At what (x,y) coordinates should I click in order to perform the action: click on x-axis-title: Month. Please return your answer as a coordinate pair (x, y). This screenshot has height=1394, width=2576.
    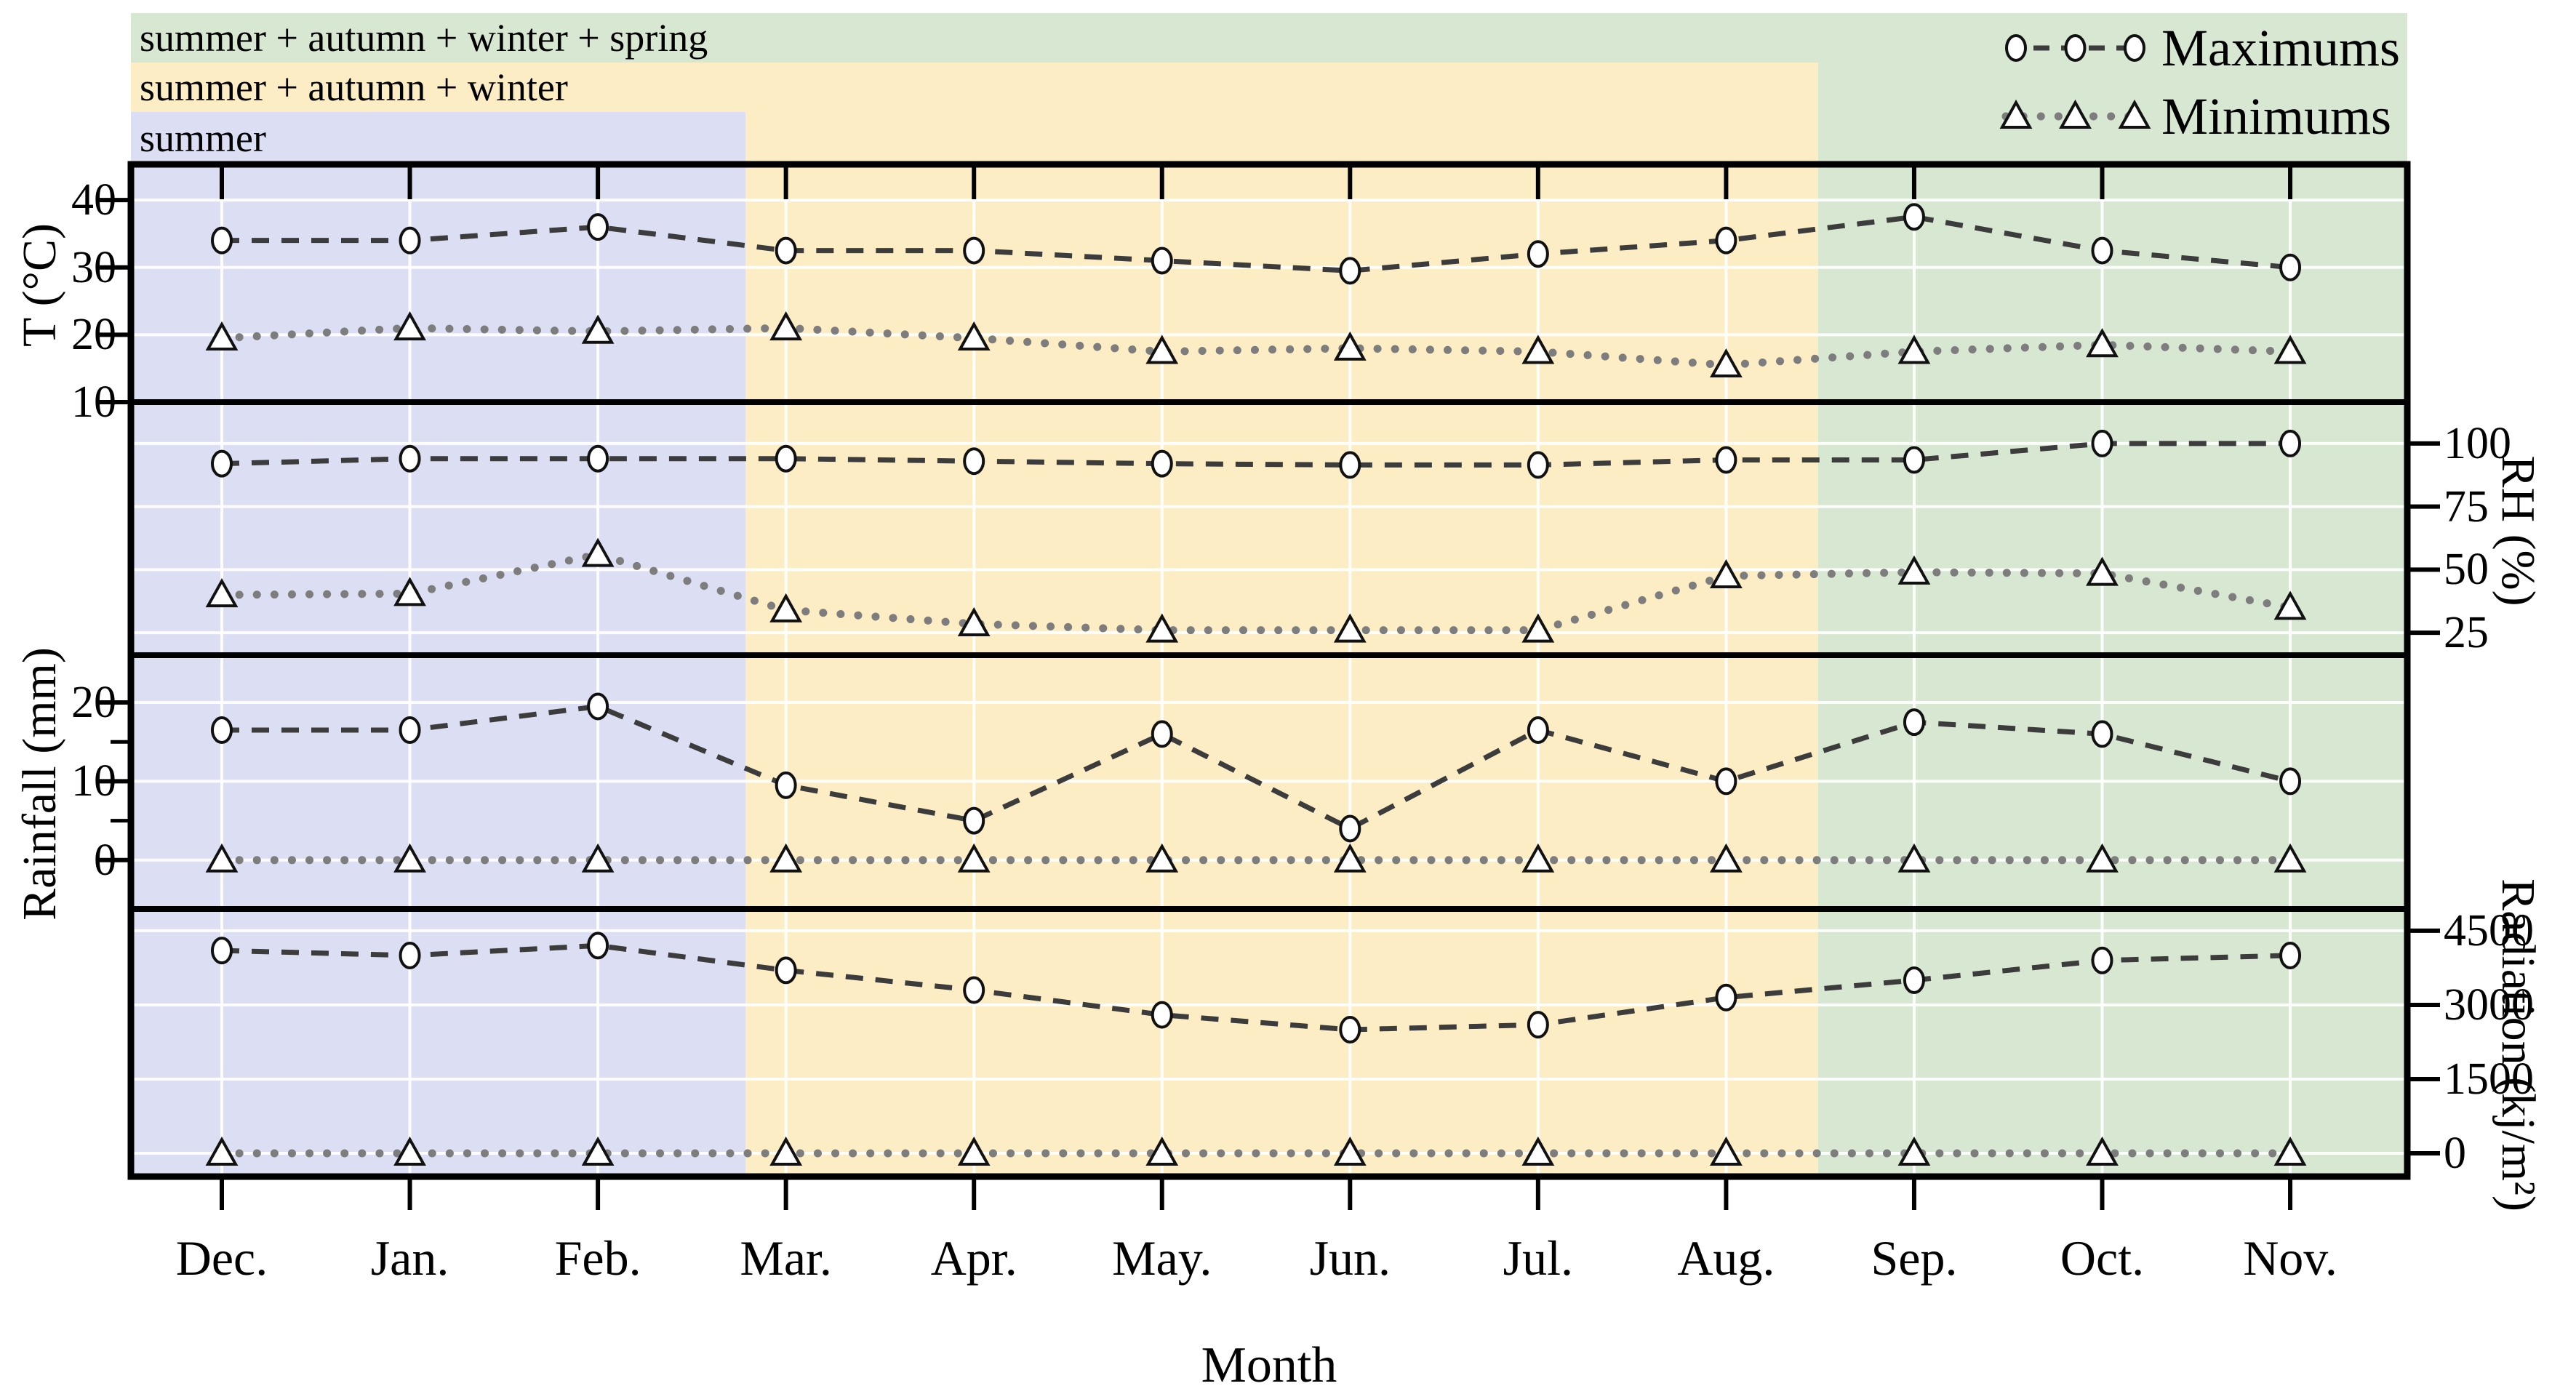
    Looking at the image, I should click on (1269, 1365).